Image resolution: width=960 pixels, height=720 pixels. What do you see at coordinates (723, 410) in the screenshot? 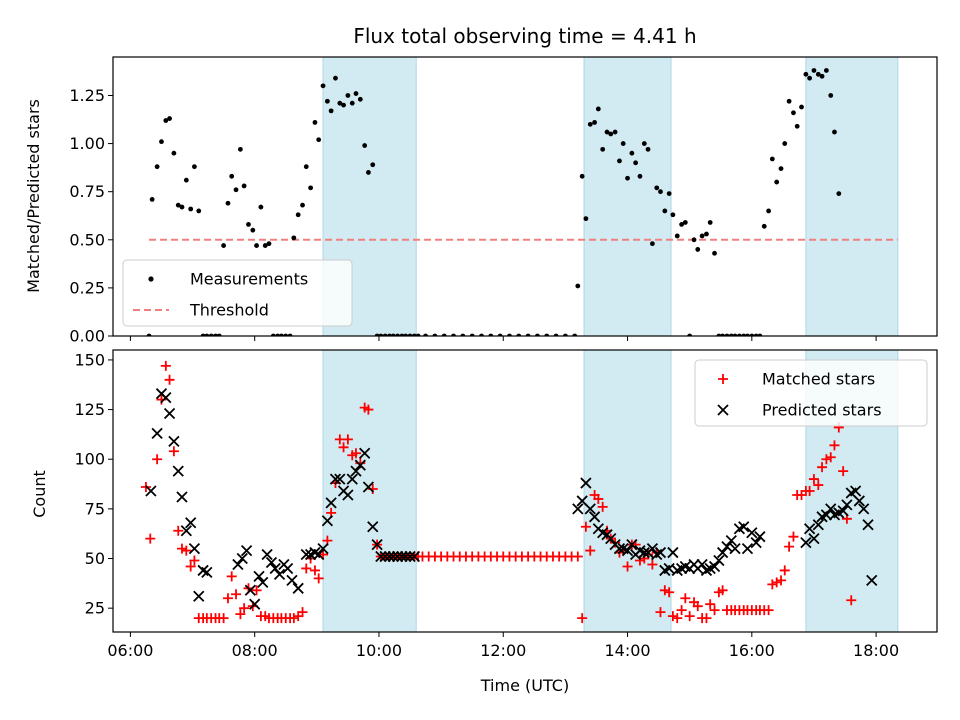
I see `legend-marker` at bounding box center [723, 410].